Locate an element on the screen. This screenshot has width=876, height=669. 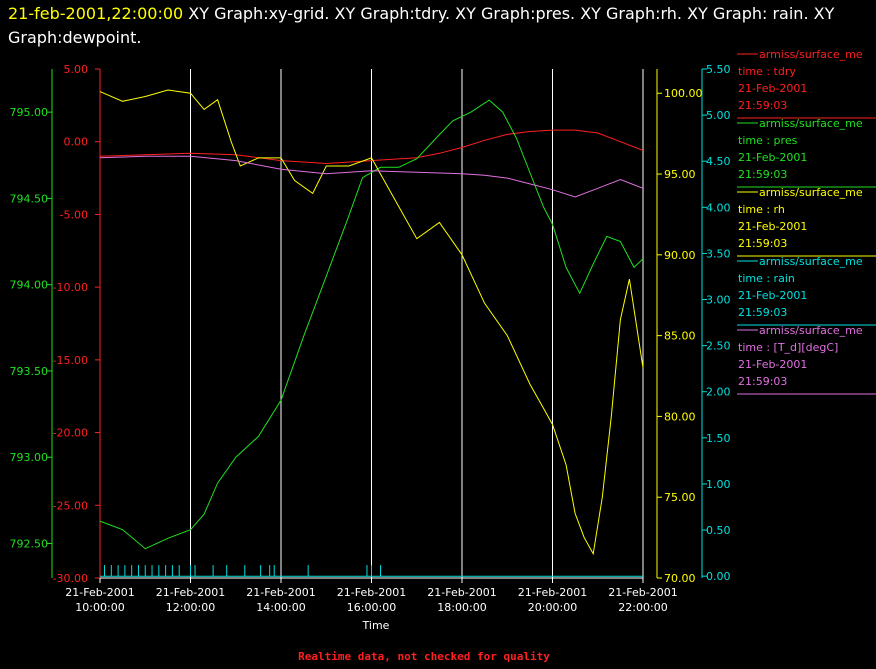
rain-tick-label-10: 0.50 is located at coordinates (718, 530).